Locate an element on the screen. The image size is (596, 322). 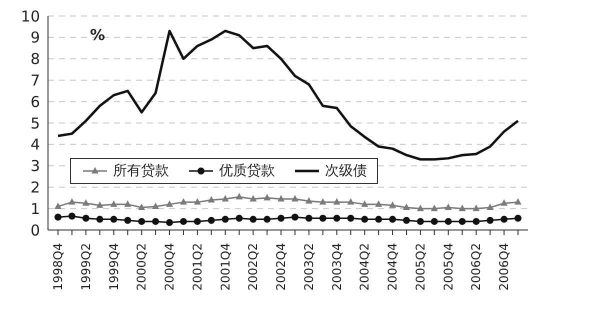
x-tick-label: 2000Q2 is located at coordinates (141, 267).